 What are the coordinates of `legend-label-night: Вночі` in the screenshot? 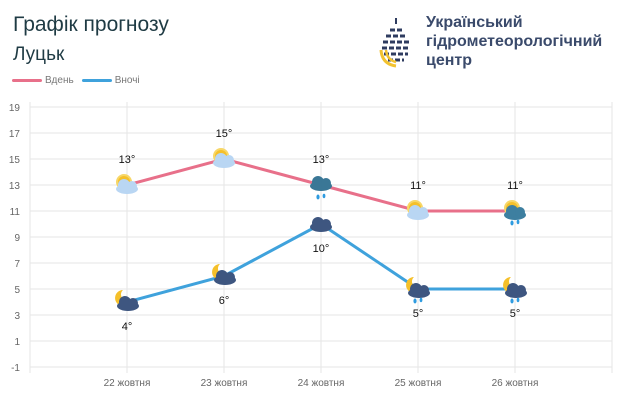 It's located at (127, 80).